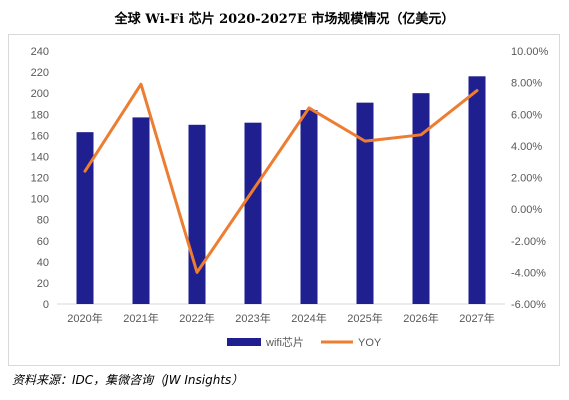 This screenshot has width=569, height=400. Describe the element at coordinates (528, 242) in the screenshot. I see `y-right-tick-label: -2.00%` at that location.